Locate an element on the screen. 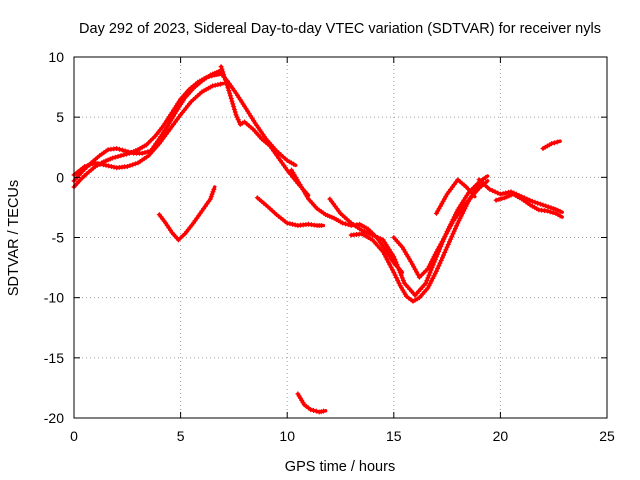 Image resolution: width=640 pixels, height=480 pixels. y-axis-label: SDTVAR / TECUs is located at coordinates (14, 238).